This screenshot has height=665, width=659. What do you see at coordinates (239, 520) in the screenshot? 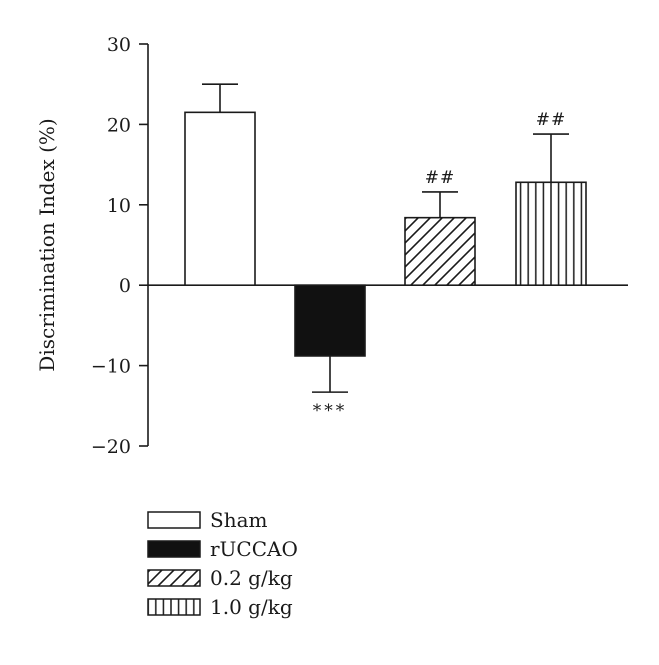
I see `legend-label-sham: Sham` at bounding box center [239, 520].